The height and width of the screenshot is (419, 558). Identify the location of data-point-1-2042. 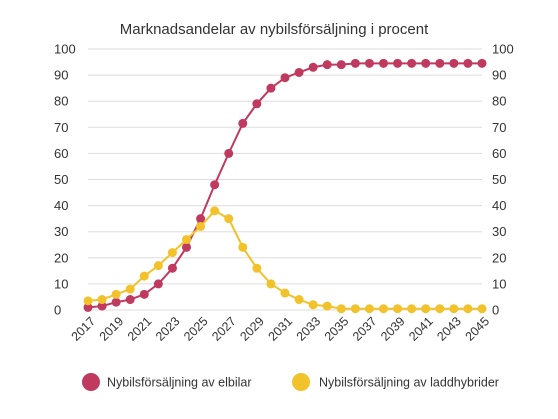
(440, 63).